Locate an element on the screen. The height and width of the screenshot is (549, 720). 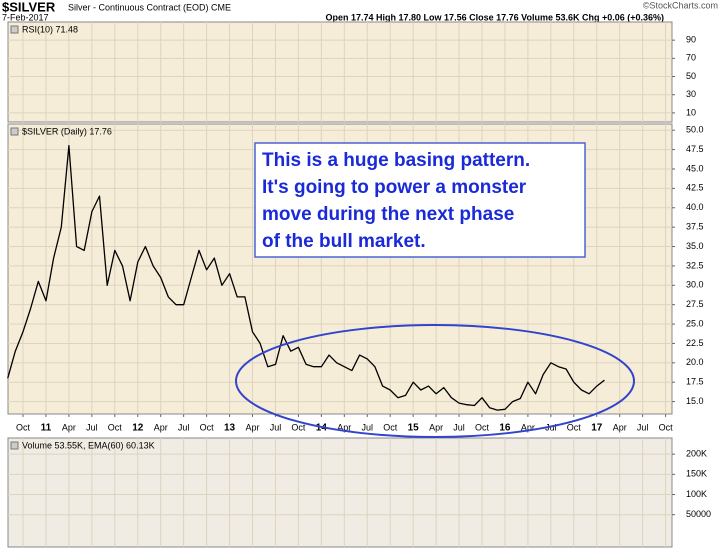
y-tick-label: 40.0 is located at coordinates (695, 207).